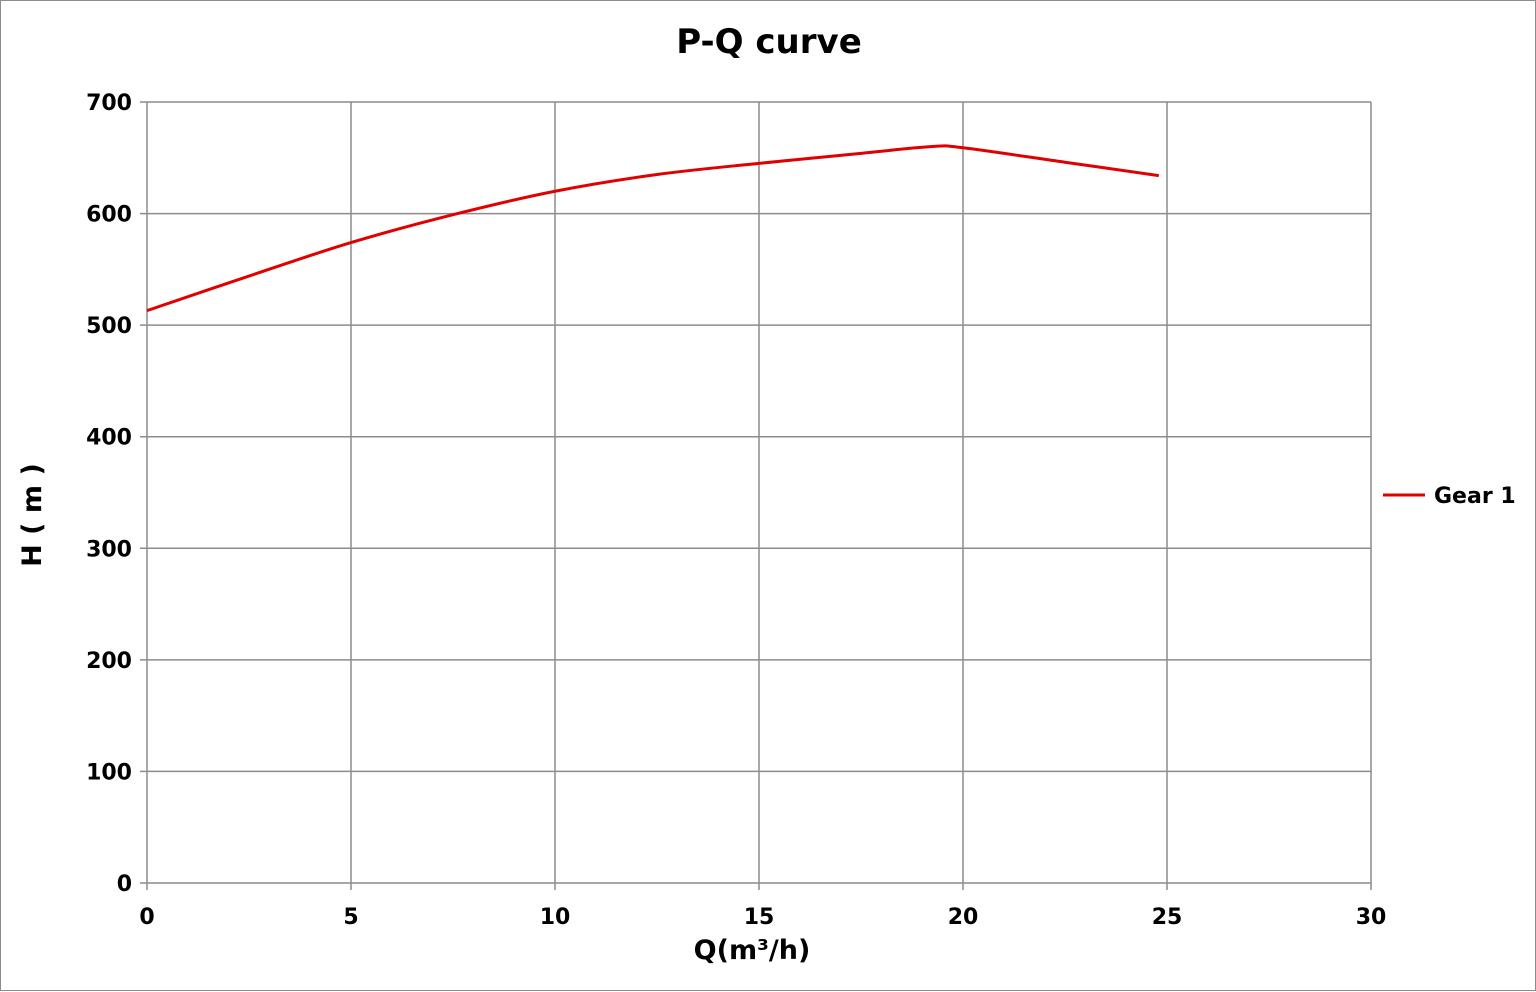 The height and width of the screenshot is (992, 1536). I want to click on x-tick-label: 5, so click(350, 917).